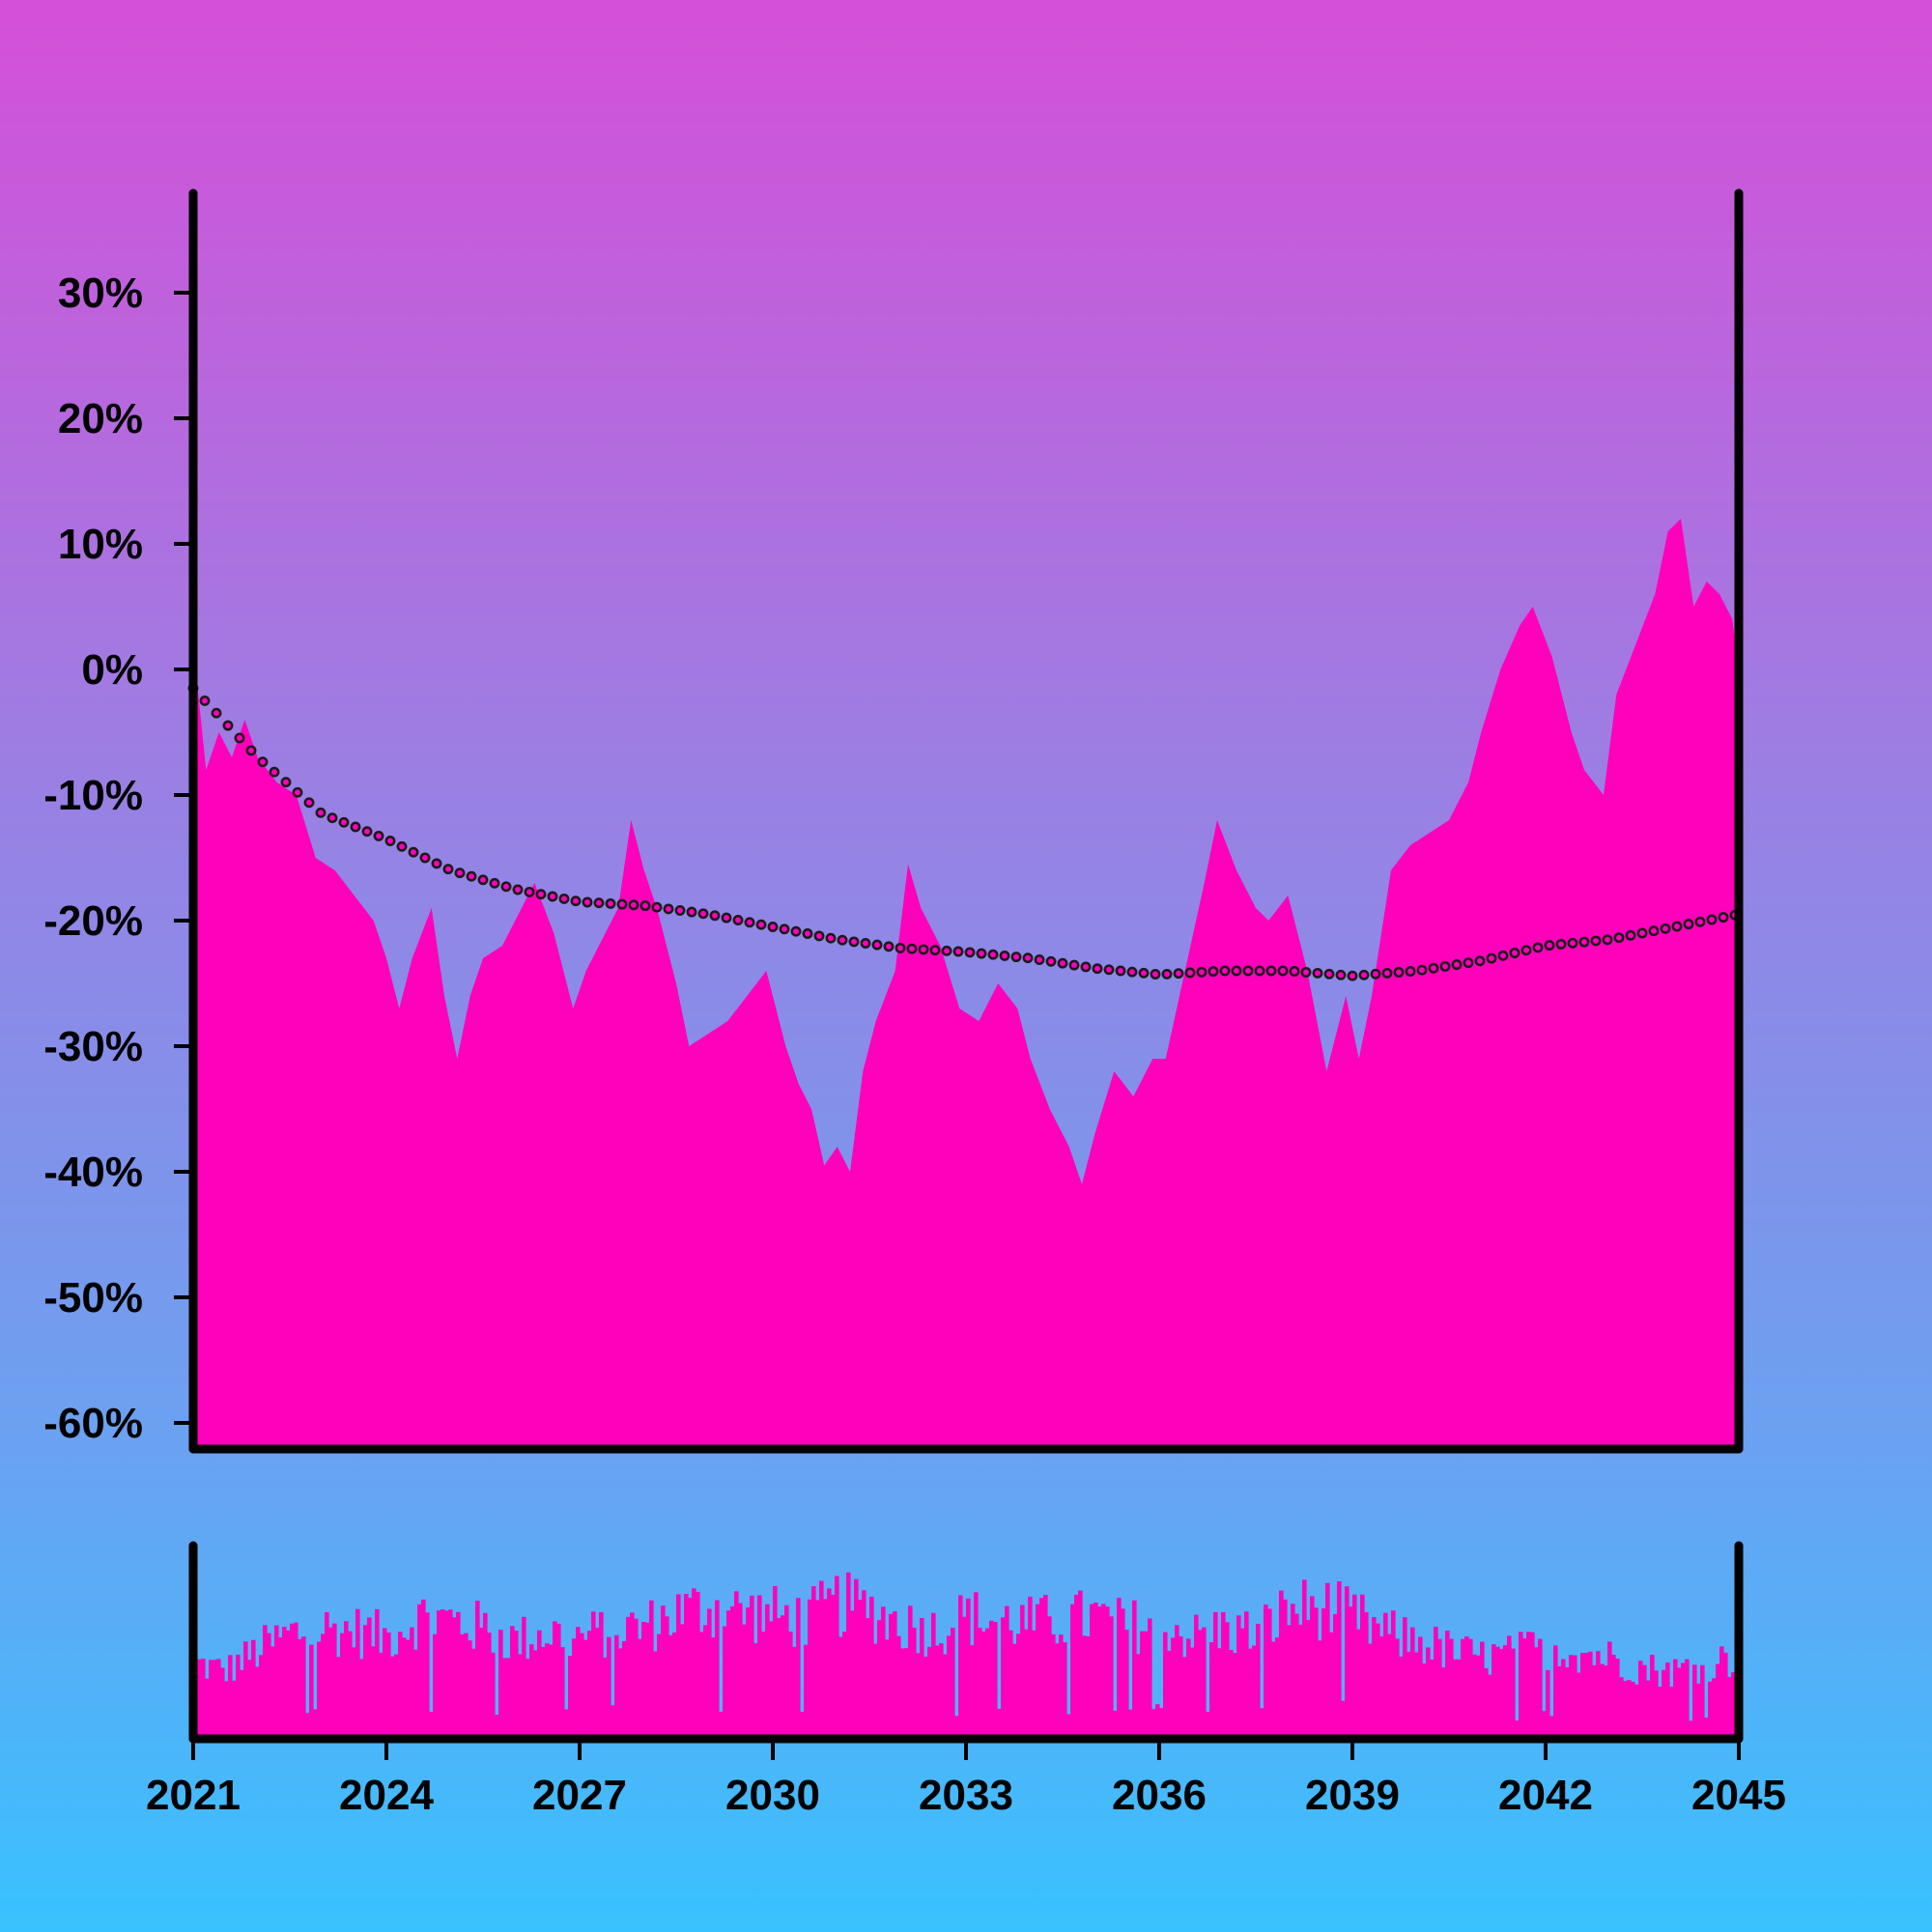 Image resolution: width=1932 pixels, height=1932 pixels. What do you see at coordinates (100, 293) in the screenshot?
I see `y-tick-label: 30%` at bounding box center [100, 293].